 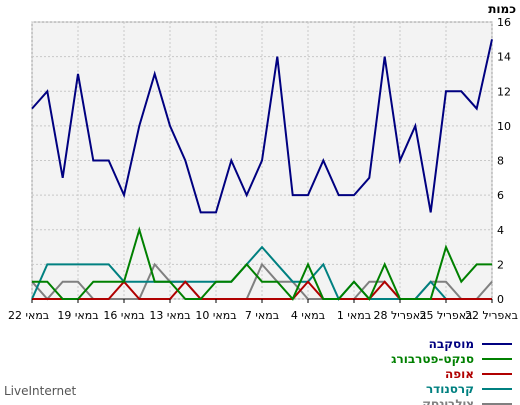 What do you see at coordinates (500, 230) in the screenshot?
I see `y-tick-label: 4` at bounding box center [500, 230].